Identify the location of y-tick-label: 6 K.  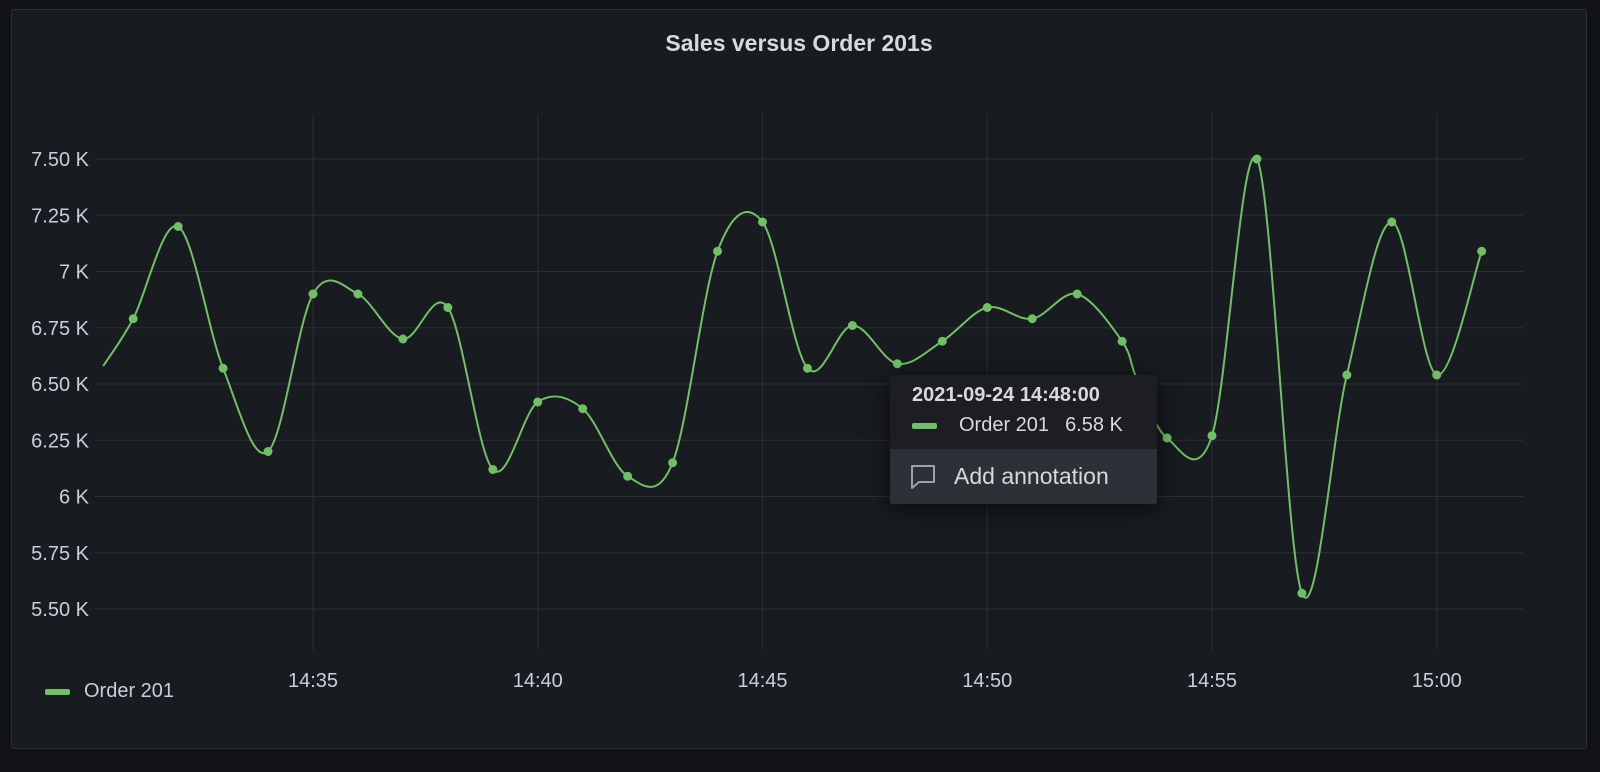
(74, 498).